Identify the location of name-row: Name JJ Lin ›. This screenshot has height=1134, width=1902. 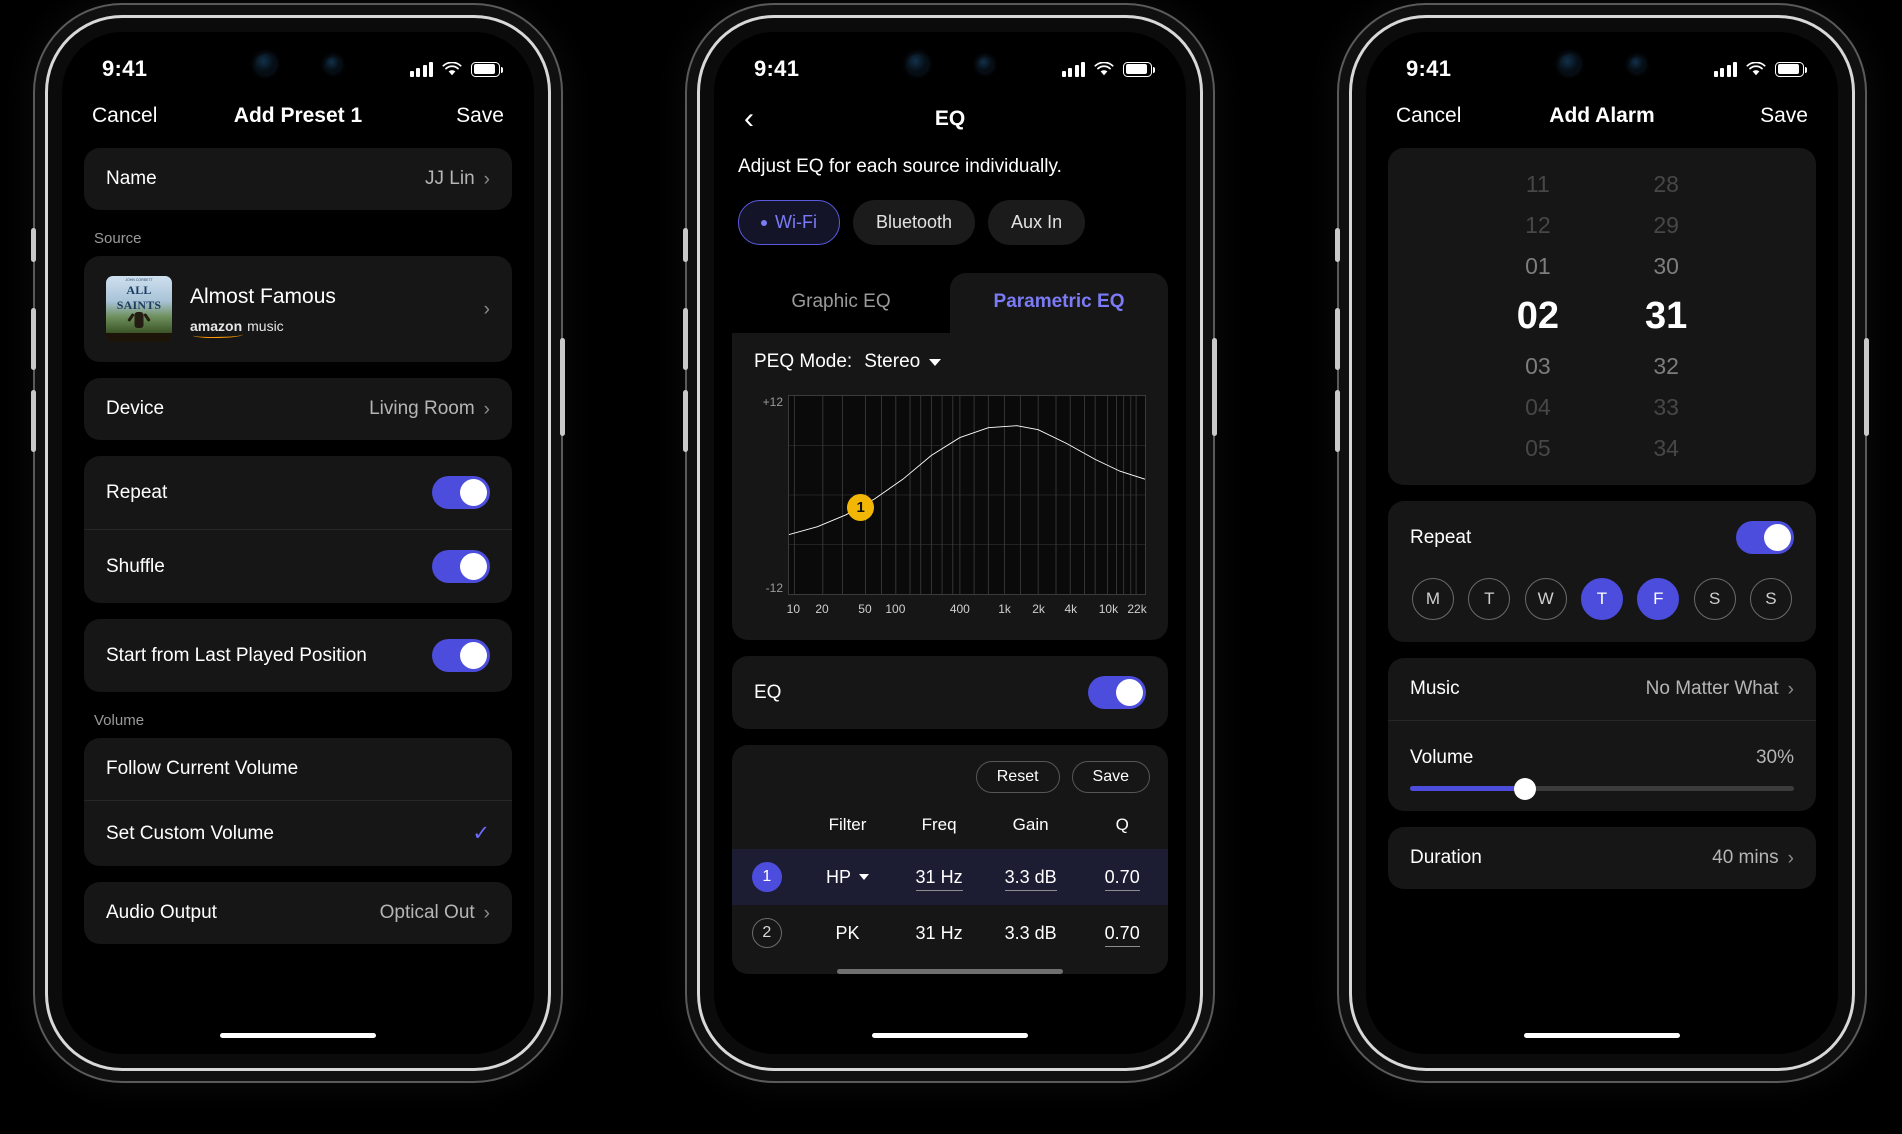
(298, 179).